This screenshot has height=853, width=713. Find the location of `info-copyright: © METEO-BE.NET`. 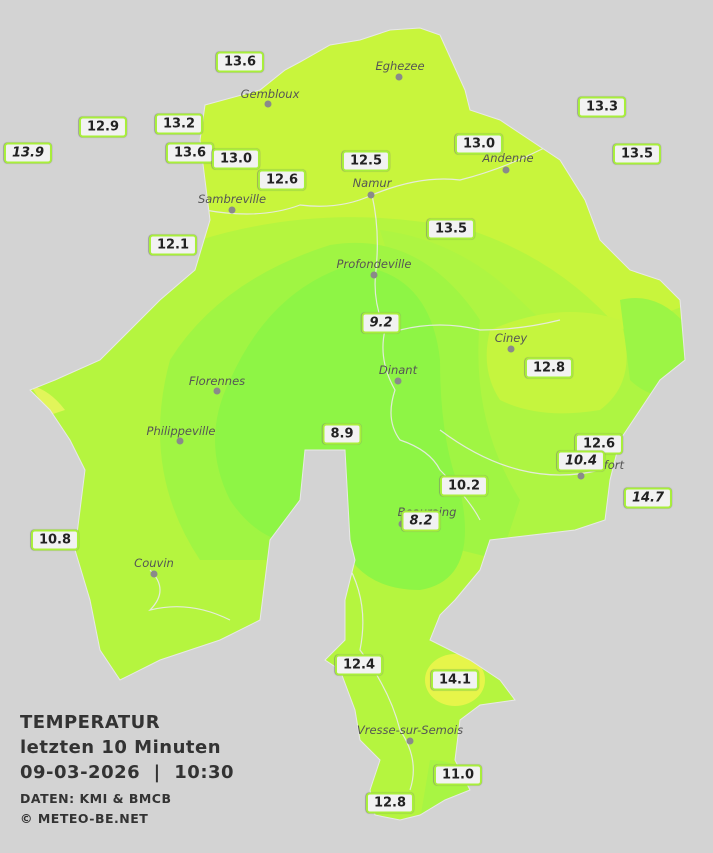

info-copyright: © METEO-BE.NET is located at coordinates (84, 818).